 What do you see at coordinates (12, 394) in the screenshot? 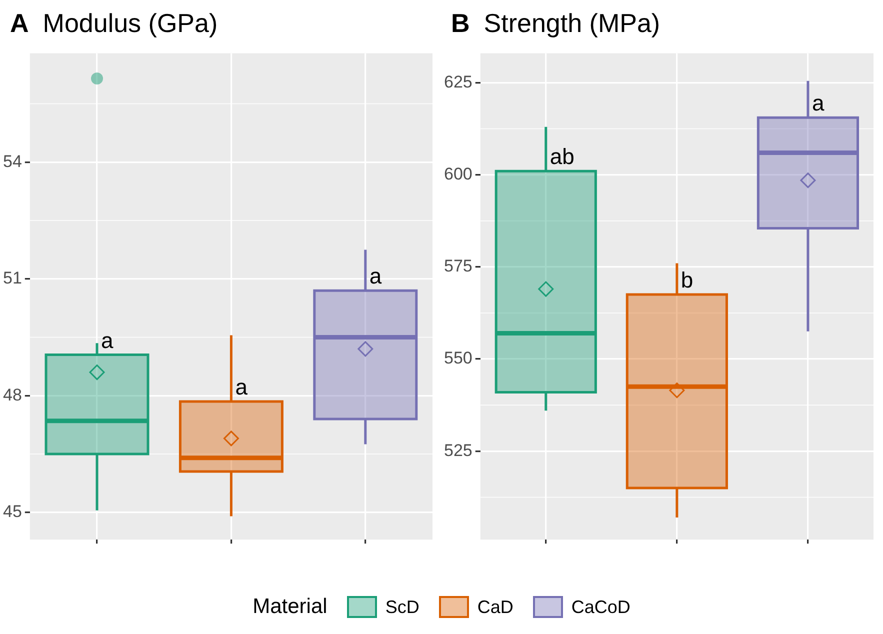
I see `y-tick-label: 48` at bounding box center [12, 394].